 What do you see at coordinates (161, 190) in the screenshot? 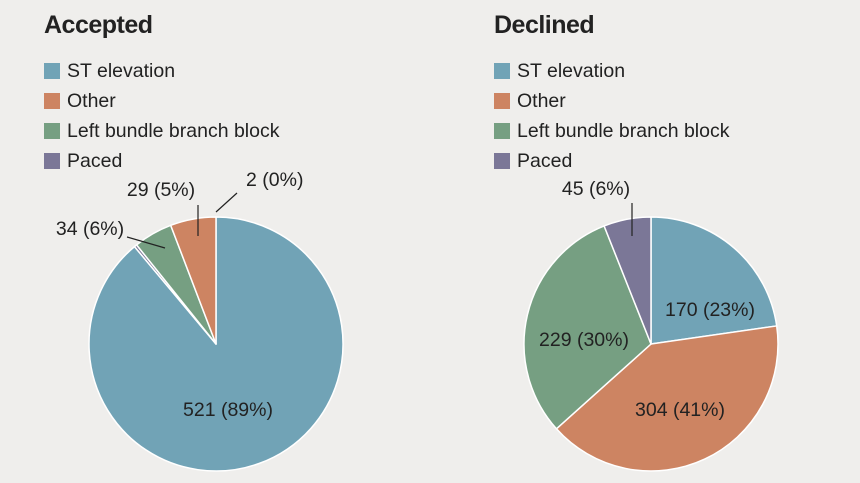
I see `data-label: 29 (5%)` at bounding box center [161, 190].